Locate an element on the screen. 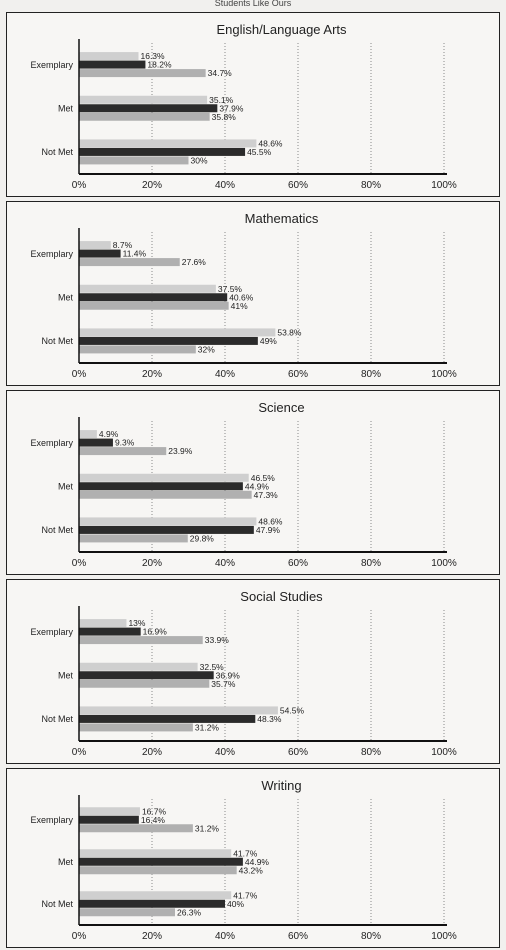 This screenshot has height=950, width=506. data-label: 47.3% is located at coordinates (266, 495).